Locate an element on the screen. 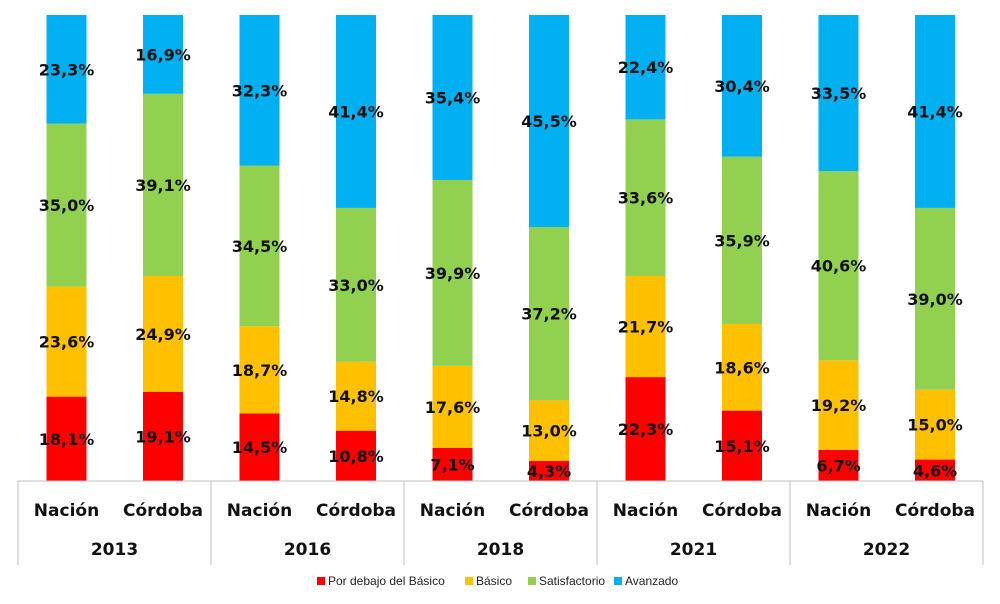  data-label: 39,9% is located at coordinates (453, 273).